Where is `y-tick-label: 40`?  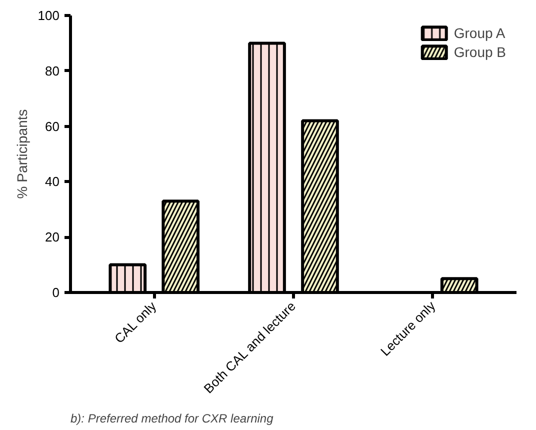
y-tick-label: 40 is located at coordinates (52, 182).